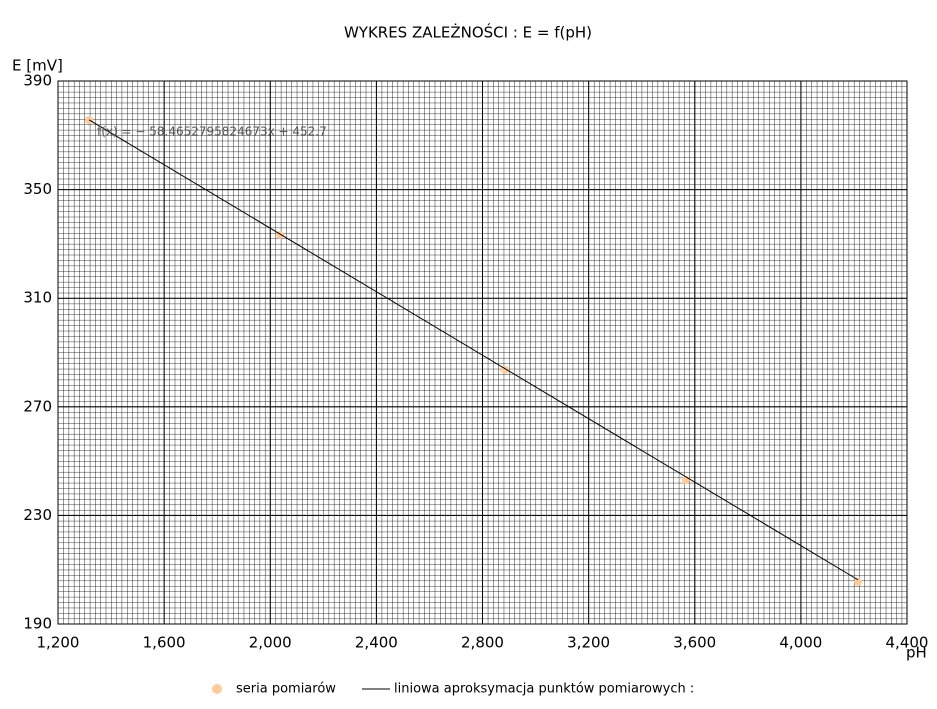 This screenshot has width=937, height=709. Describe the element at coordinates (286, 689) in the screenshot. I see `legend-label: seria pomiarów` at that location.